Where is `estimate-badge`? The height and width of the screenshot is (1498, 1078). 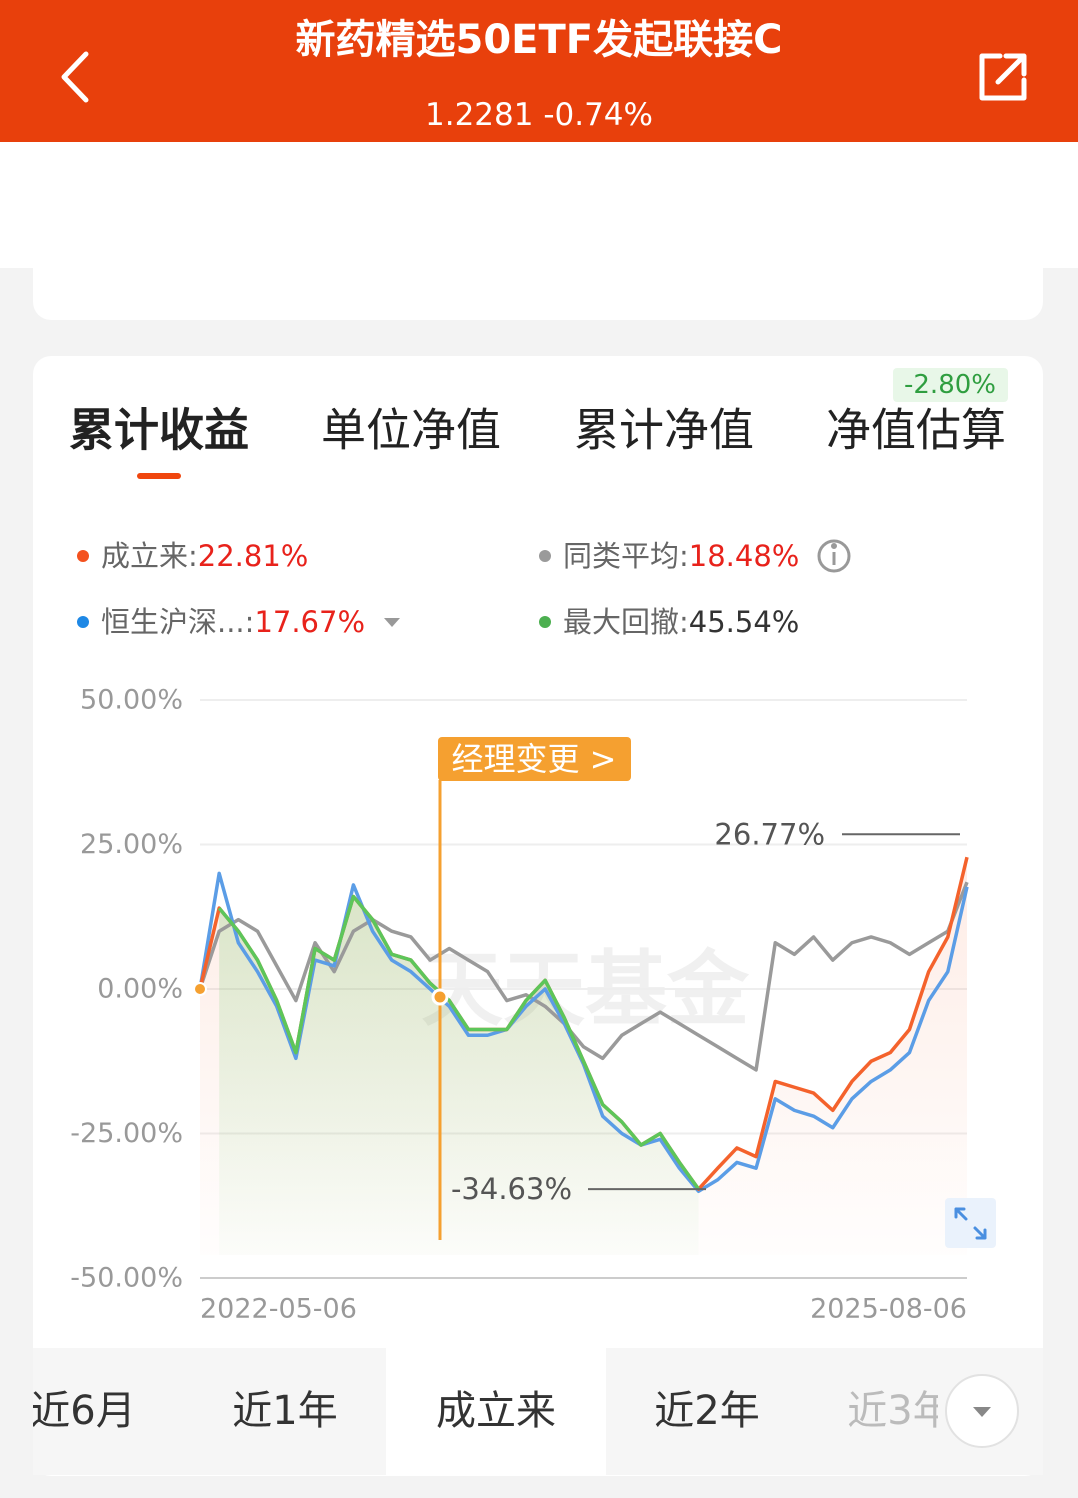
estimate-badge is located at coordinates (950, 385).